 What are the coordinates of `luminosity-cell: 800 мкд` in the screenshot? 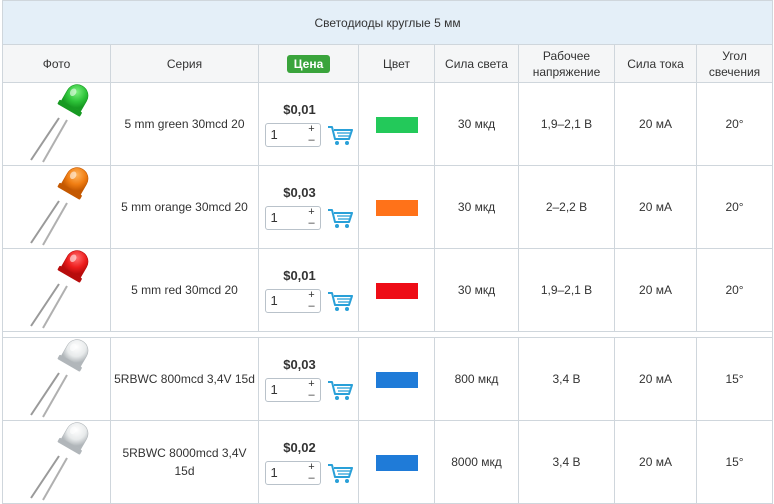 It's located at (476, 379).